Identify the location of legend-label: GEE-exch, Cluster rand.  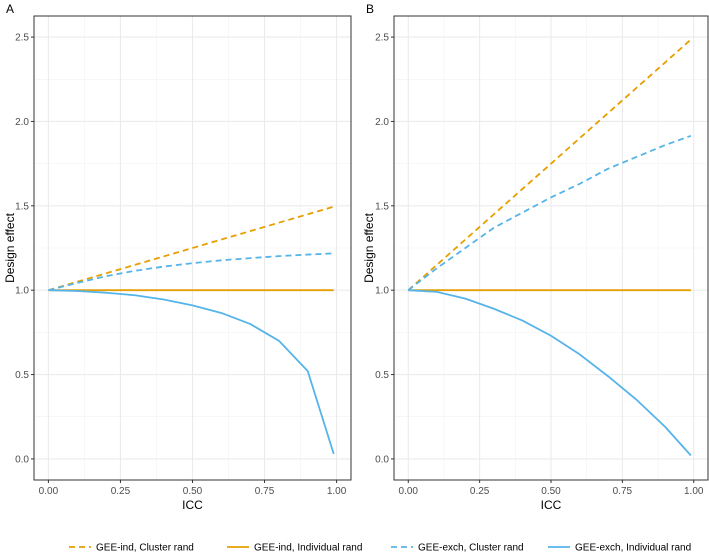
(471, 548).